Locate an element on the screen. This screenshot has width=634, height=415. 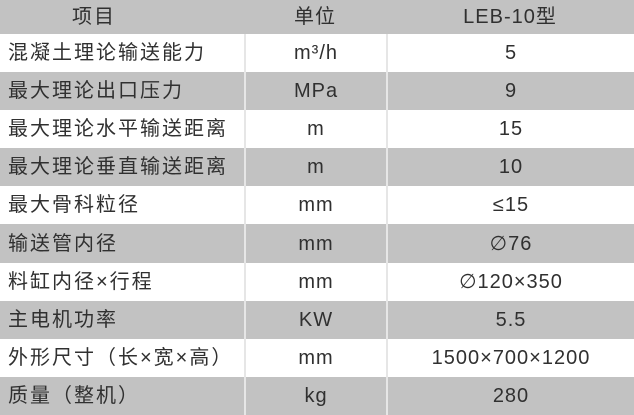
item-cell: 最大理论垂直输送距离 is located at coordinates (122, 167).